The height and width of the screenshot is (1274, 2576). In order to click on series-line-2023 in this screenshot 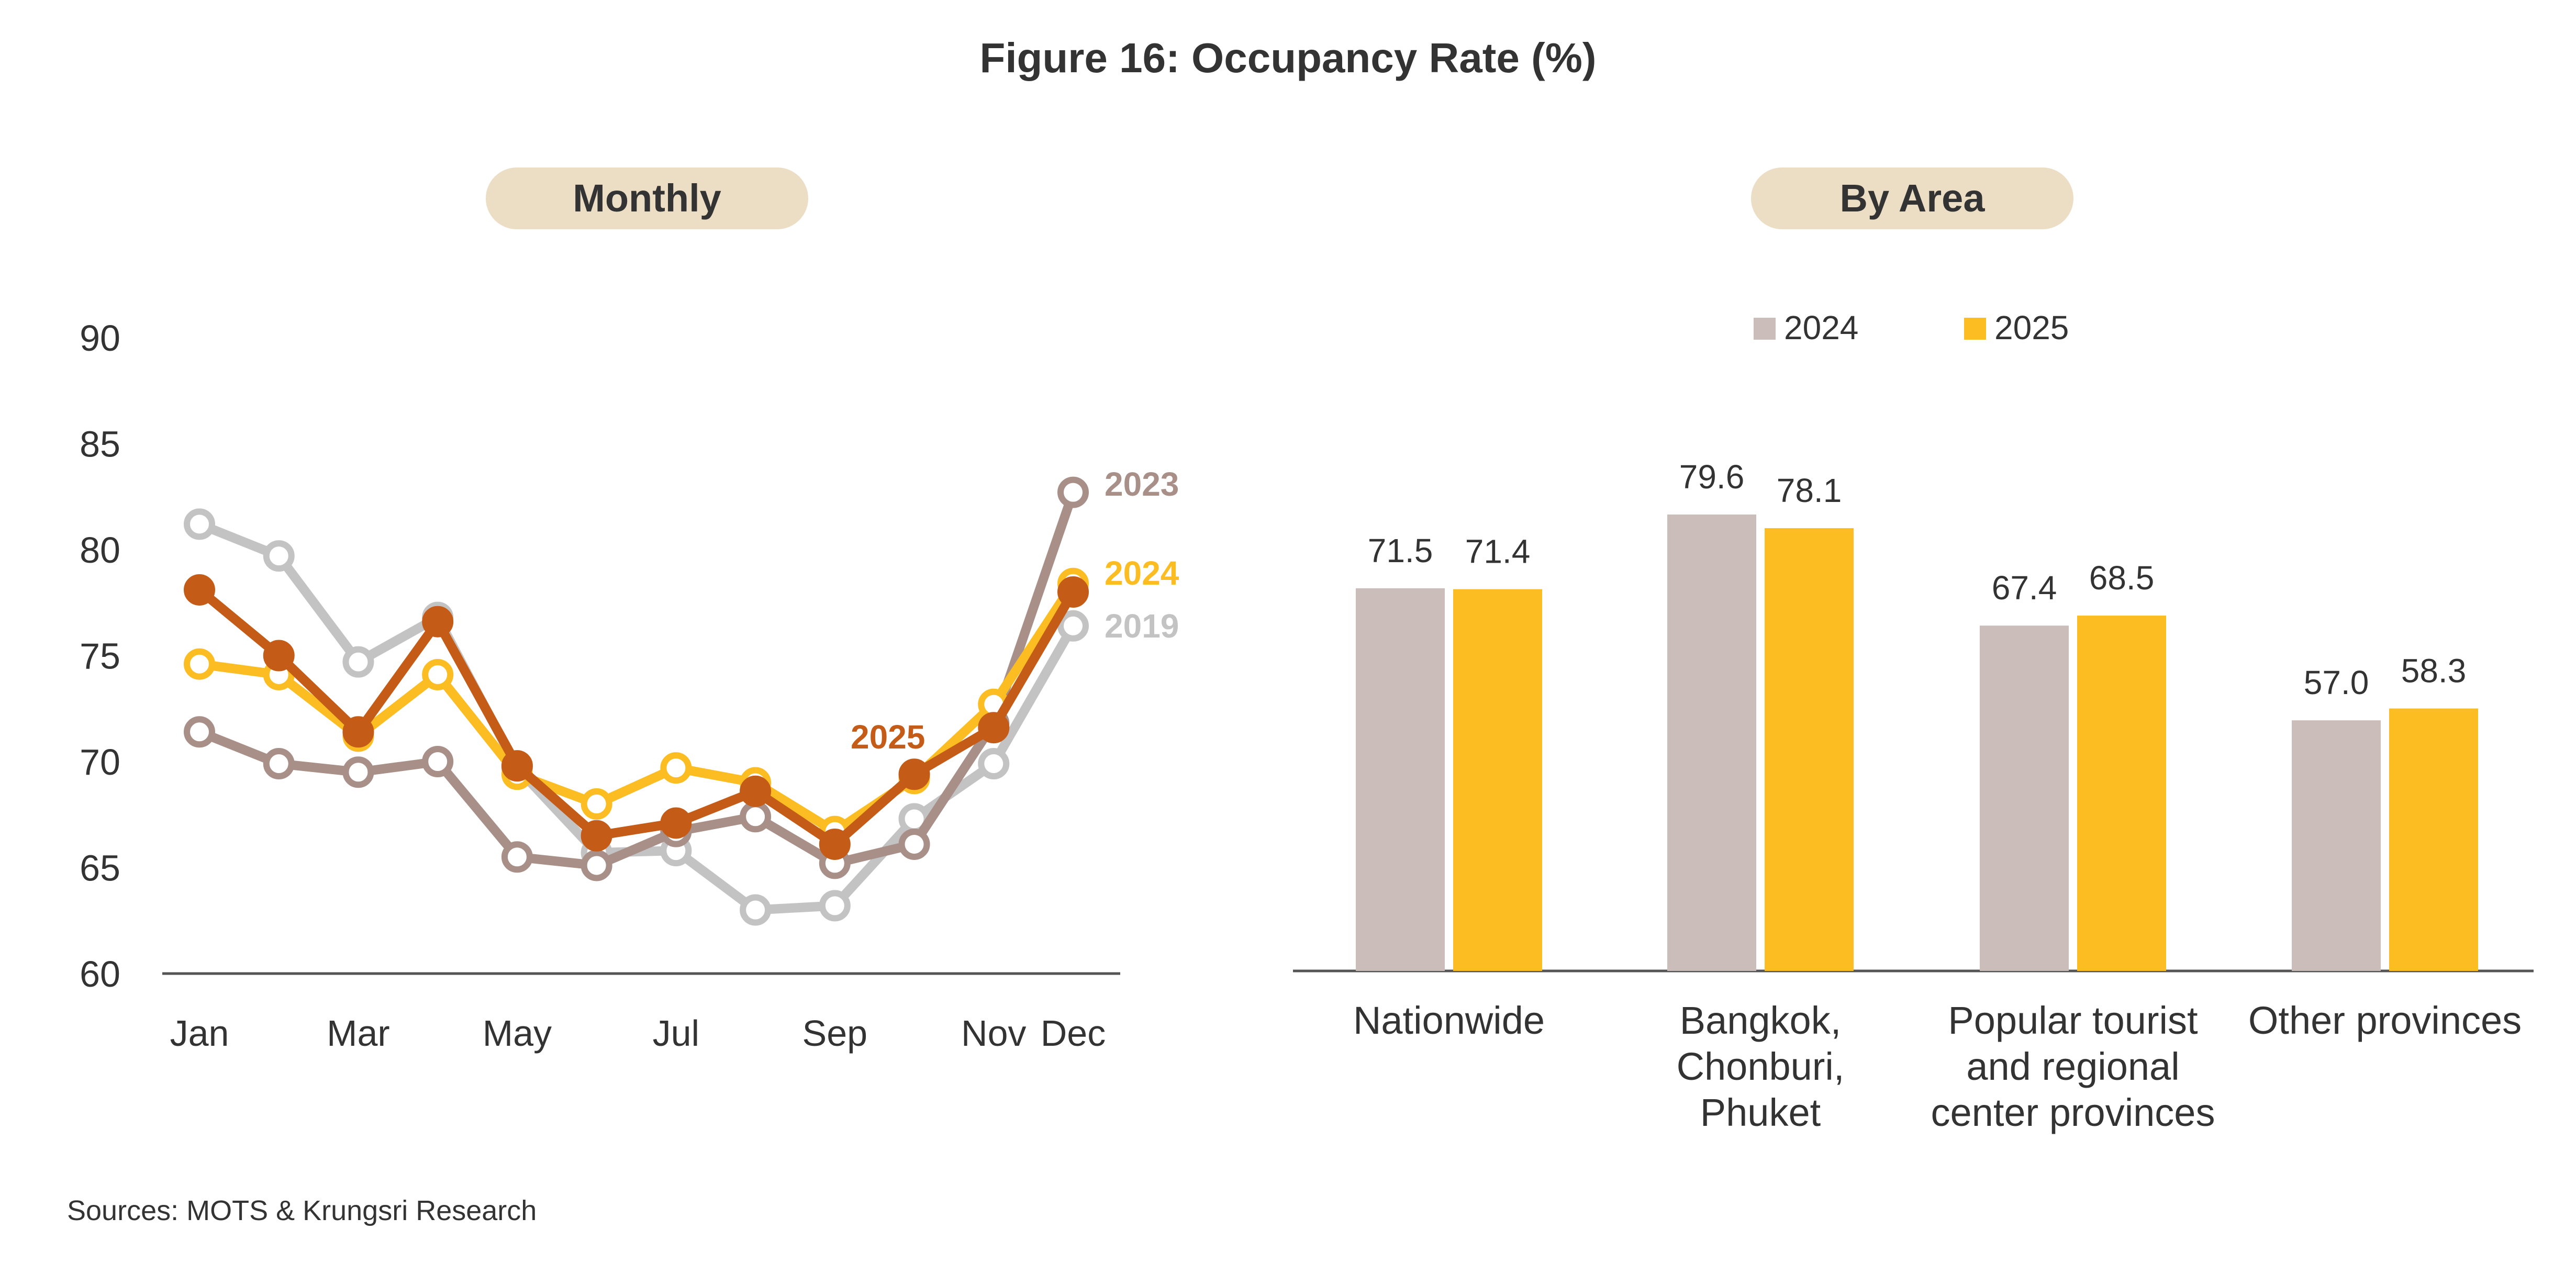, I will do `click(636, 678)`.